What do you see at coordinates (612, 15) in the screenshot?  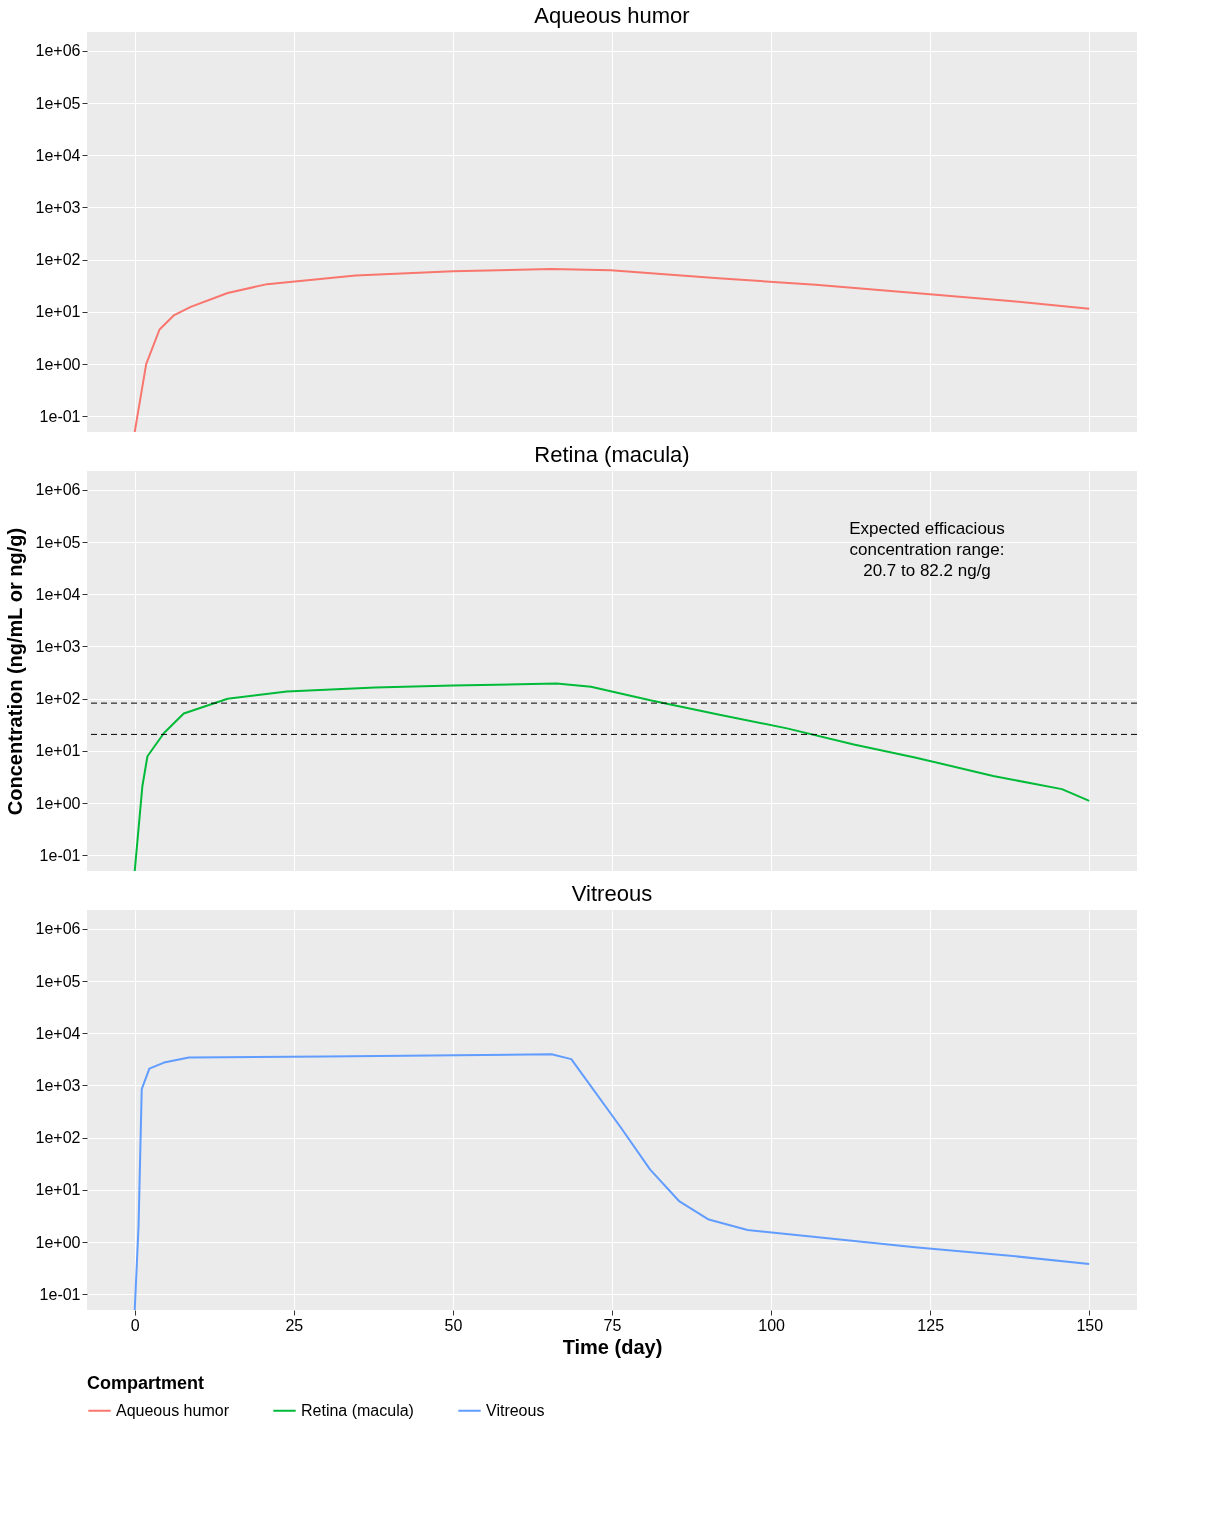 I see `chart-title: Aqueous humor` at bounding box center [612, 15].